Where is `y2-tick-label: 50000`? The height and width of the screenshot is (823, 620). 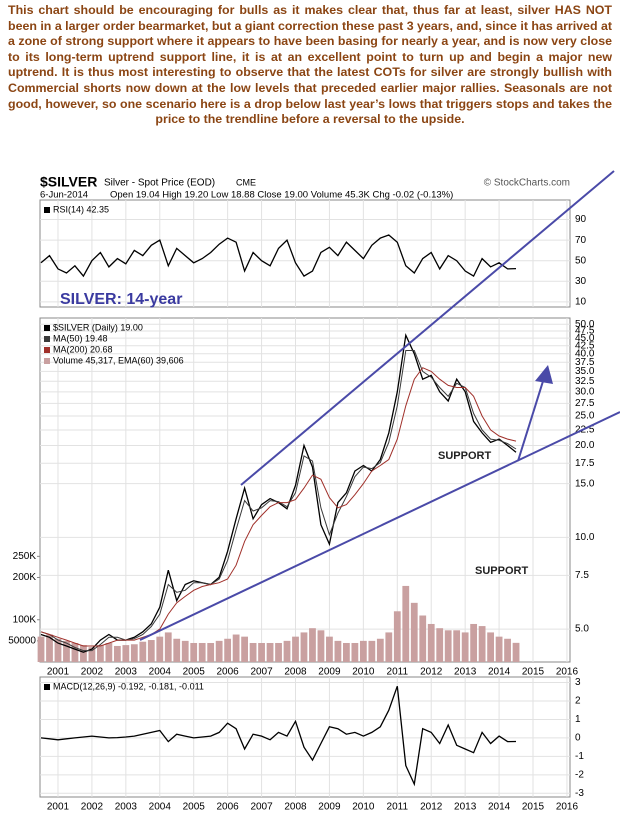 y2-tick-label: 50000 is located at coordinates (22, 641).